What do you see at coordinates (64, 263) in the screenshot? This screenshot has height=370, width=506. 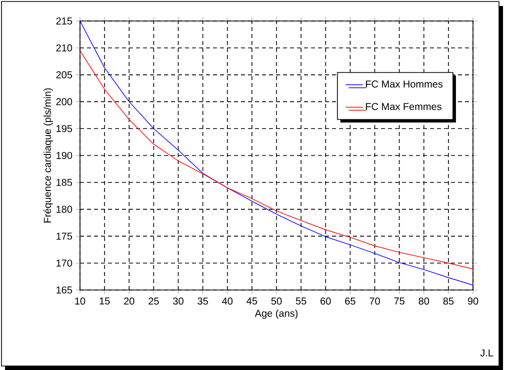 I see `y-tick-label: 170` at bounding box center [64, 263].